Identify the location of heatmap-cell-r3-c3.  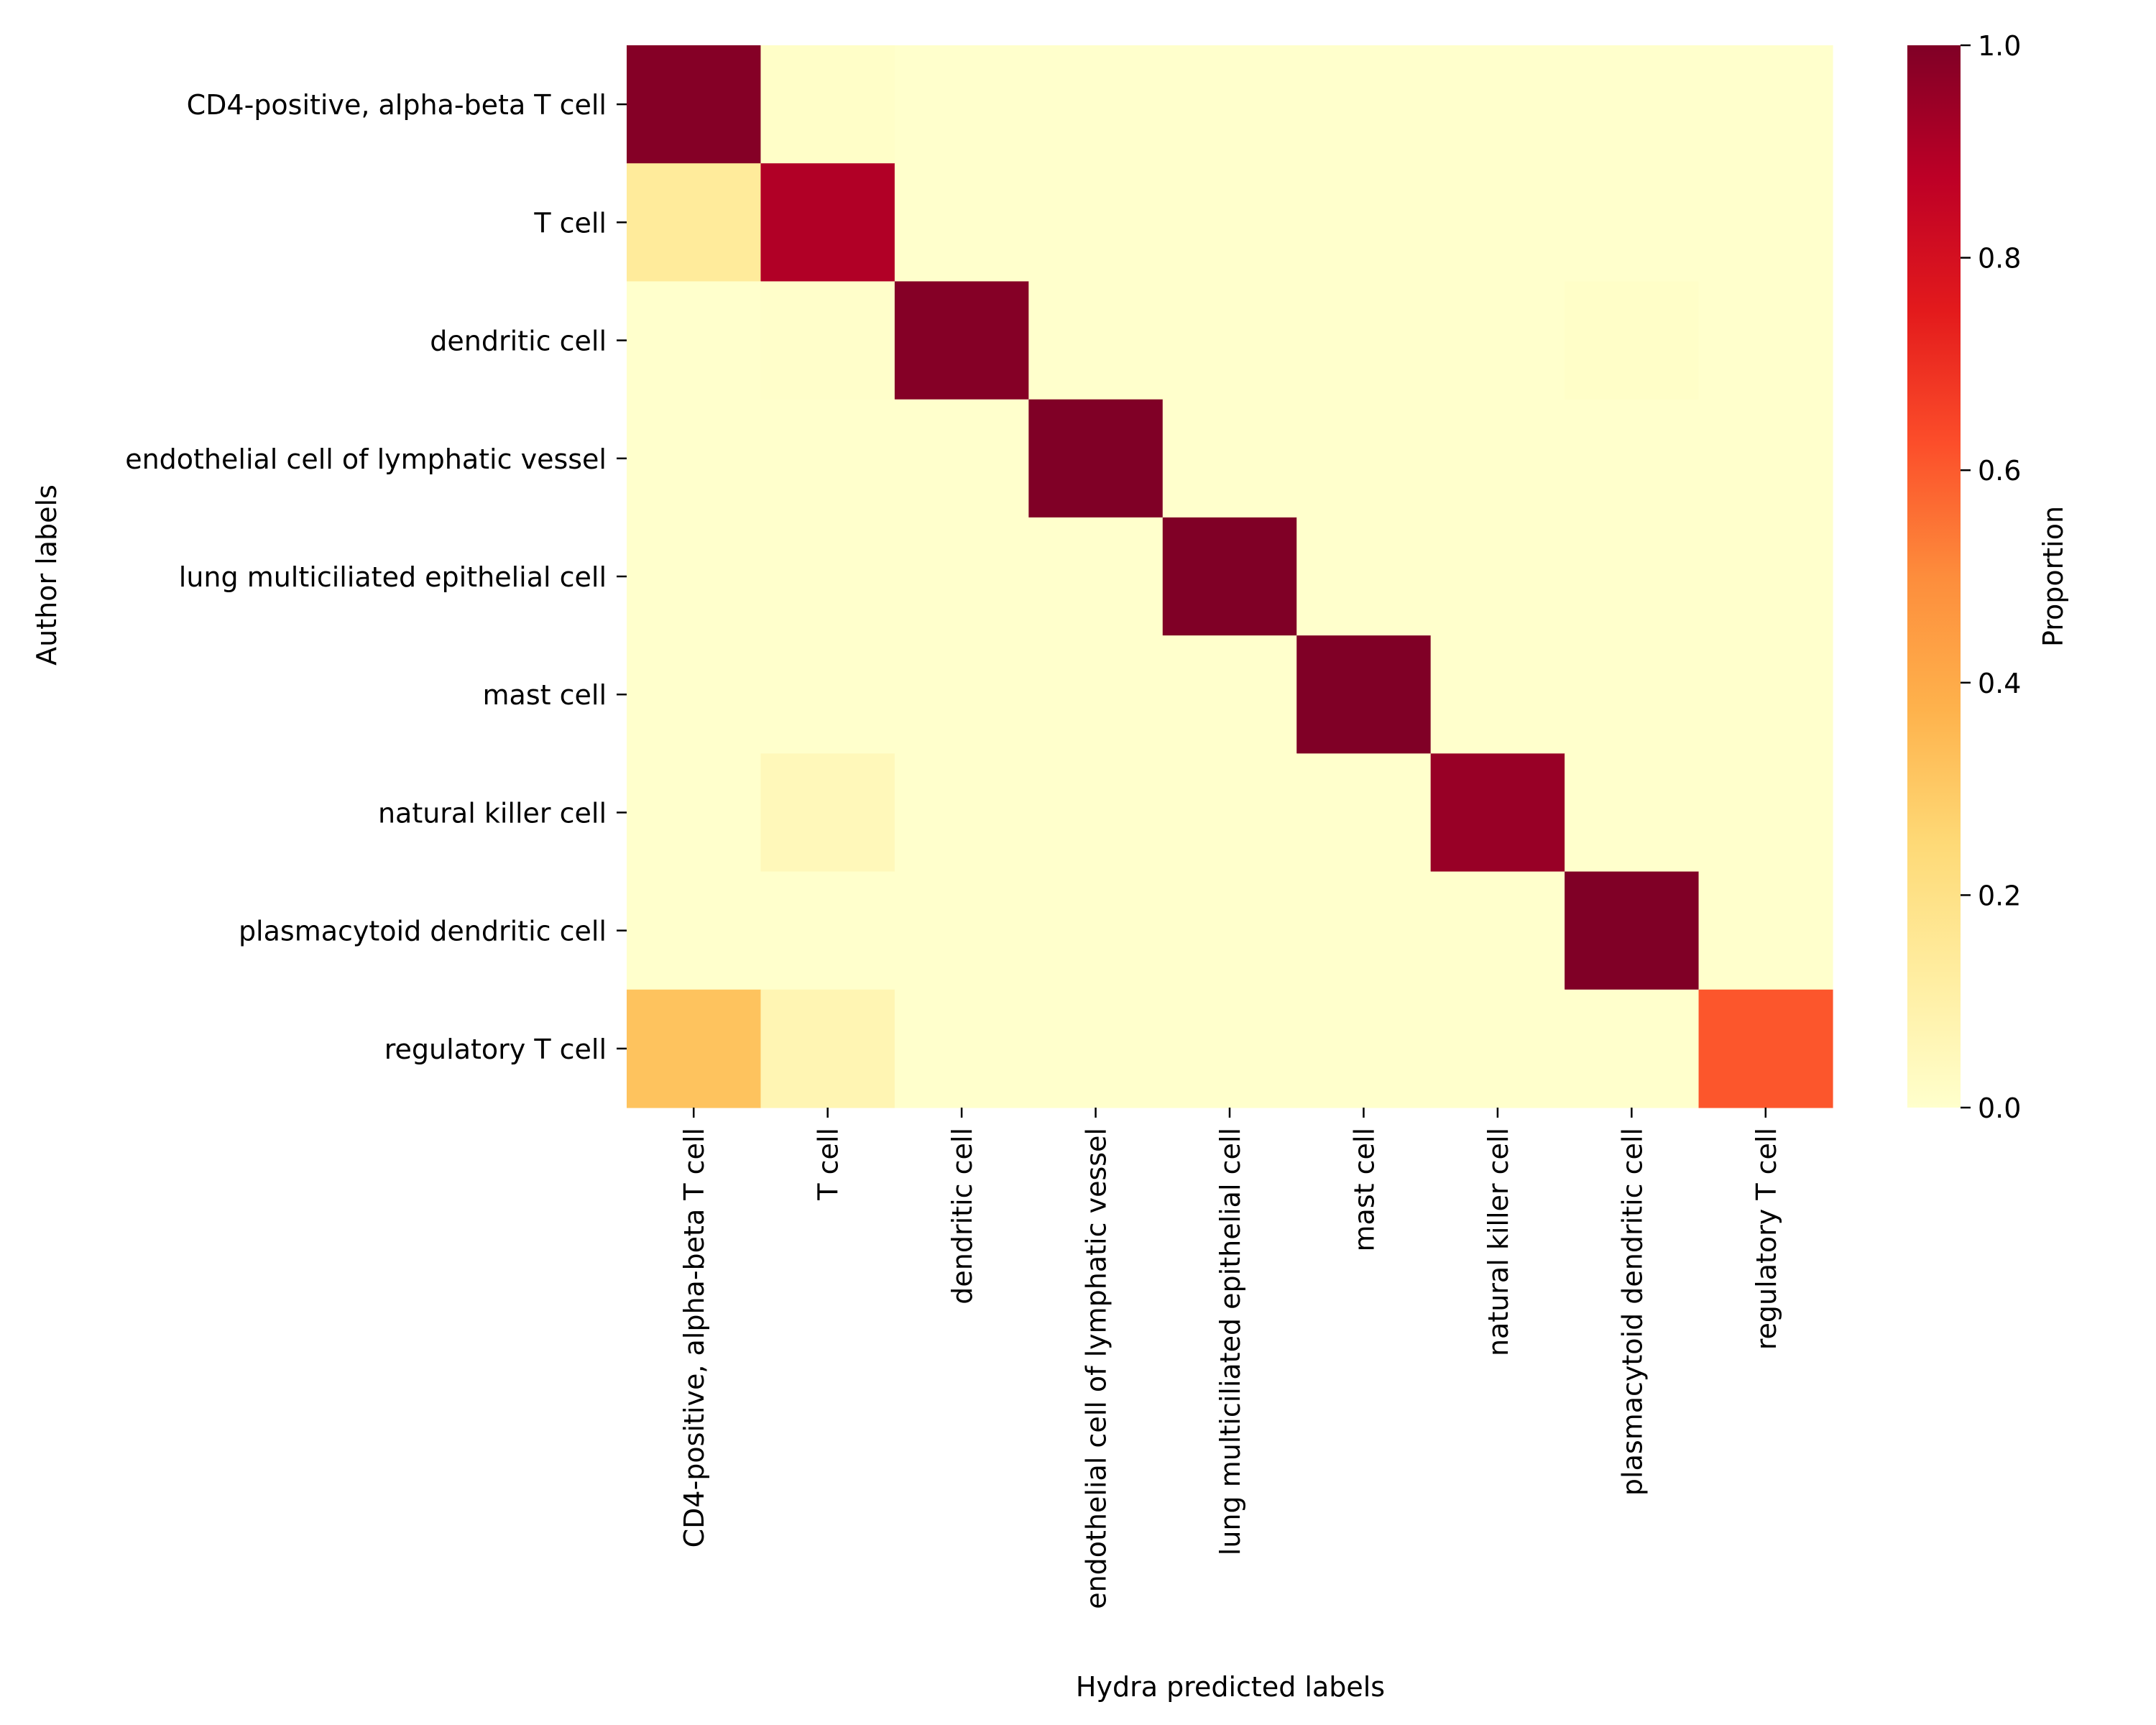
(1096, 458).